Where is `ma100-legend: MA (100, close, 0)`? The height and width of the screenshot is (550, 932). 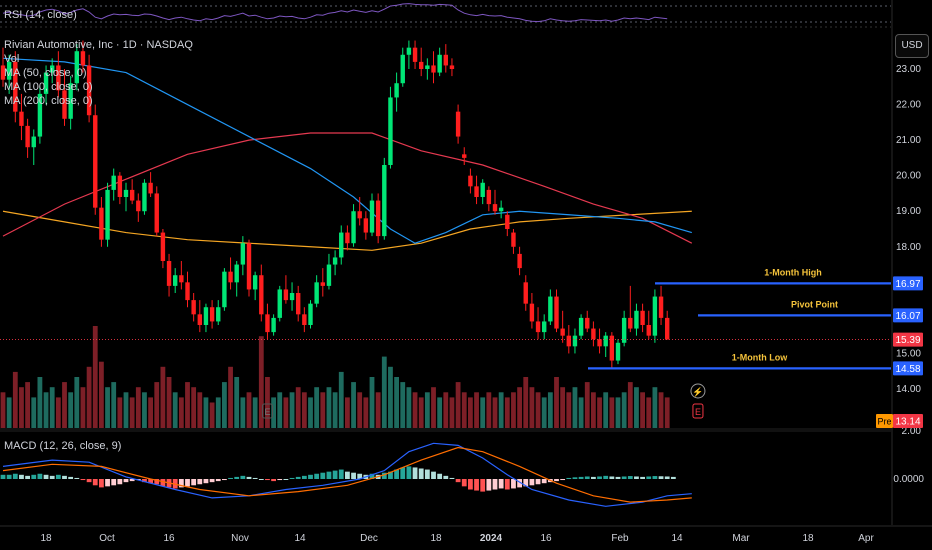
ma100-legend: MA (100, close, 0) is located at coordinates (48, 87).